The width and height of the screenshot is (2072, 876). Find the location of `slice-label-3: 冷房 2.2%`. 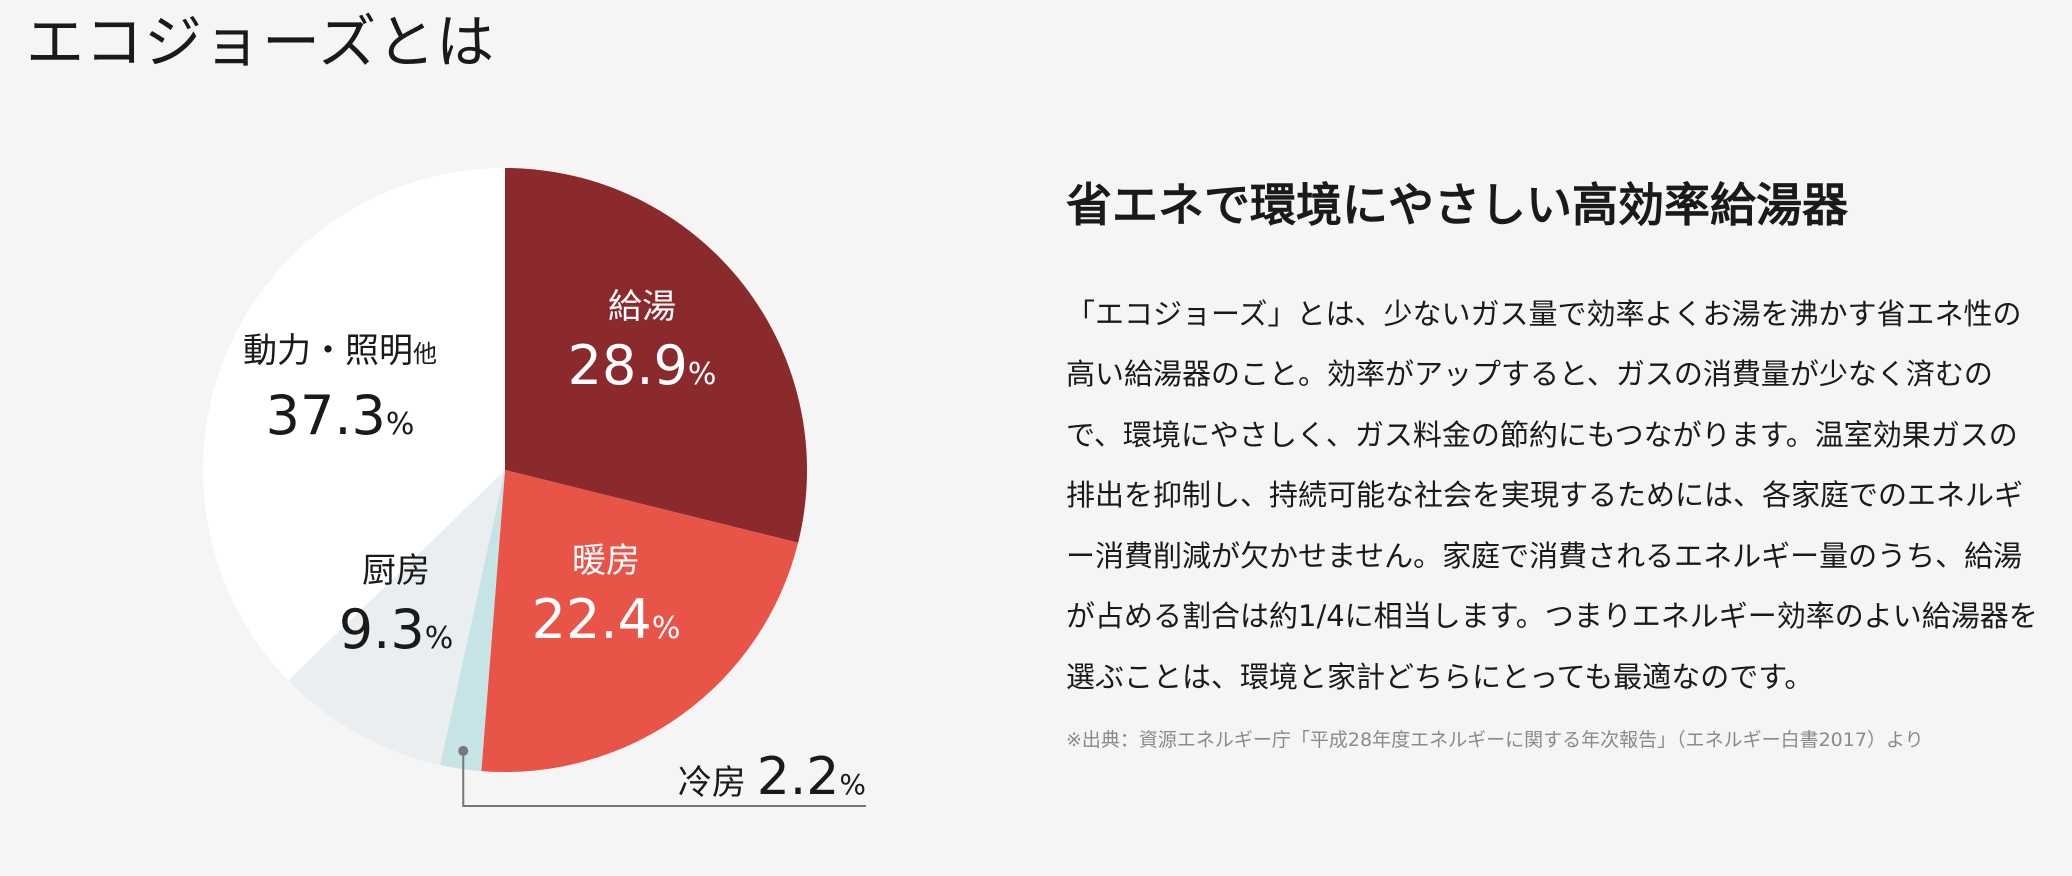

slice-label-3: 冷房 2.2% is located at coordinates (772, 777).